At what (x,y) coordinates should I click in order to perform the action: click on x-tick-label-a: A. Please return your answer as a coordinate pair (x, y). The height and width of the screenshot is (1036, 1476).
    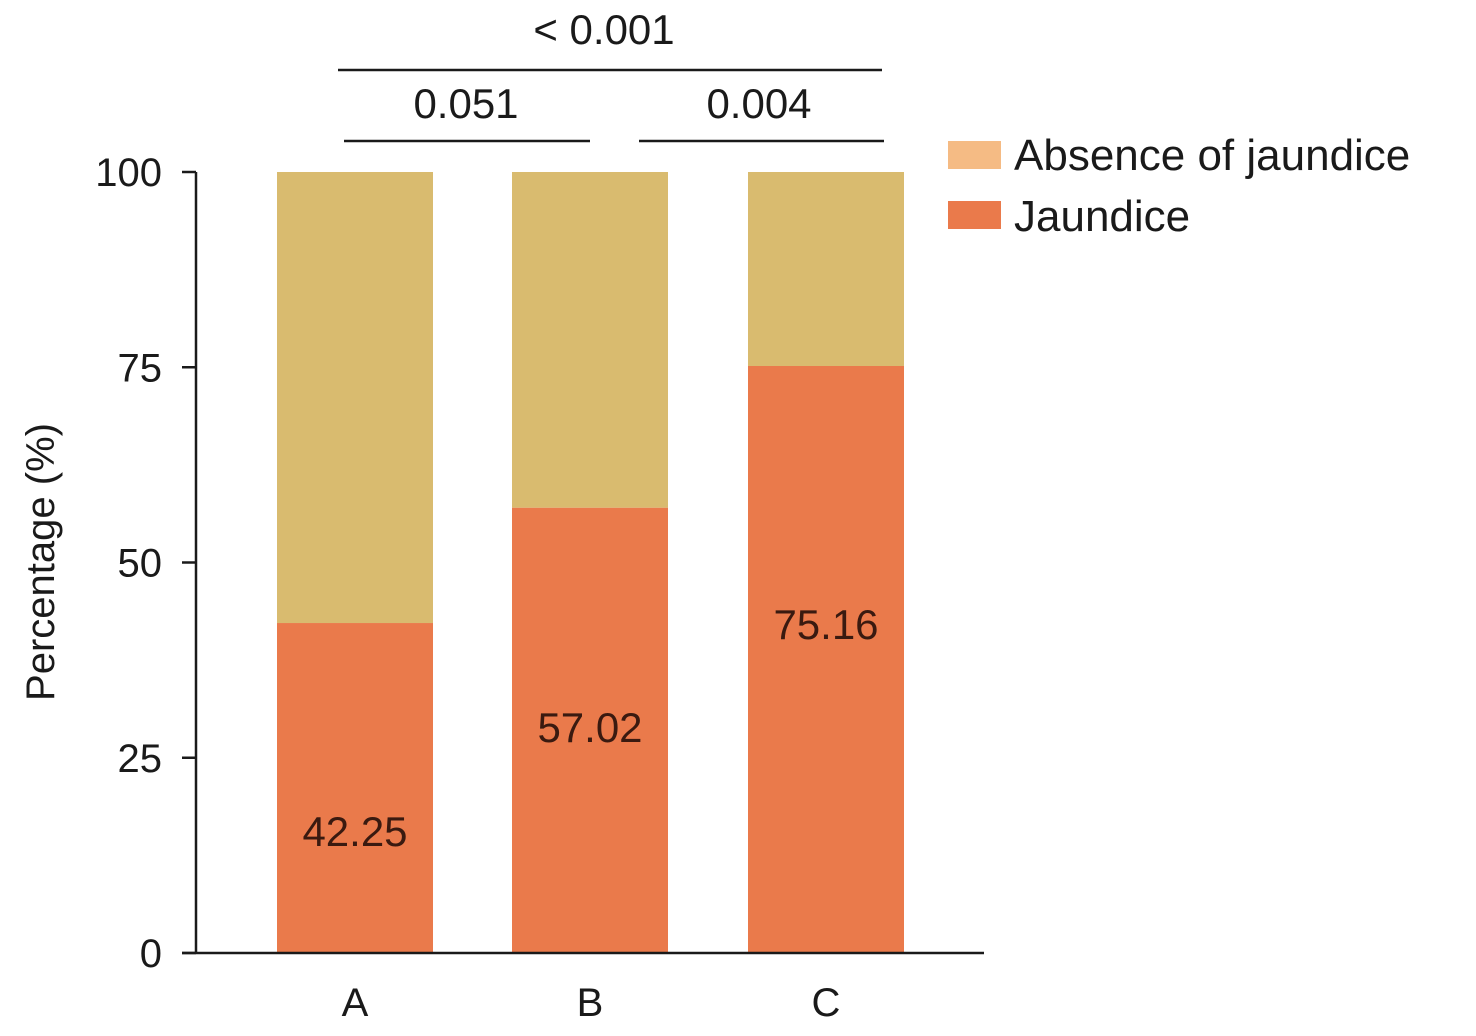
    Looking at the image, I should click on (355, 1003).